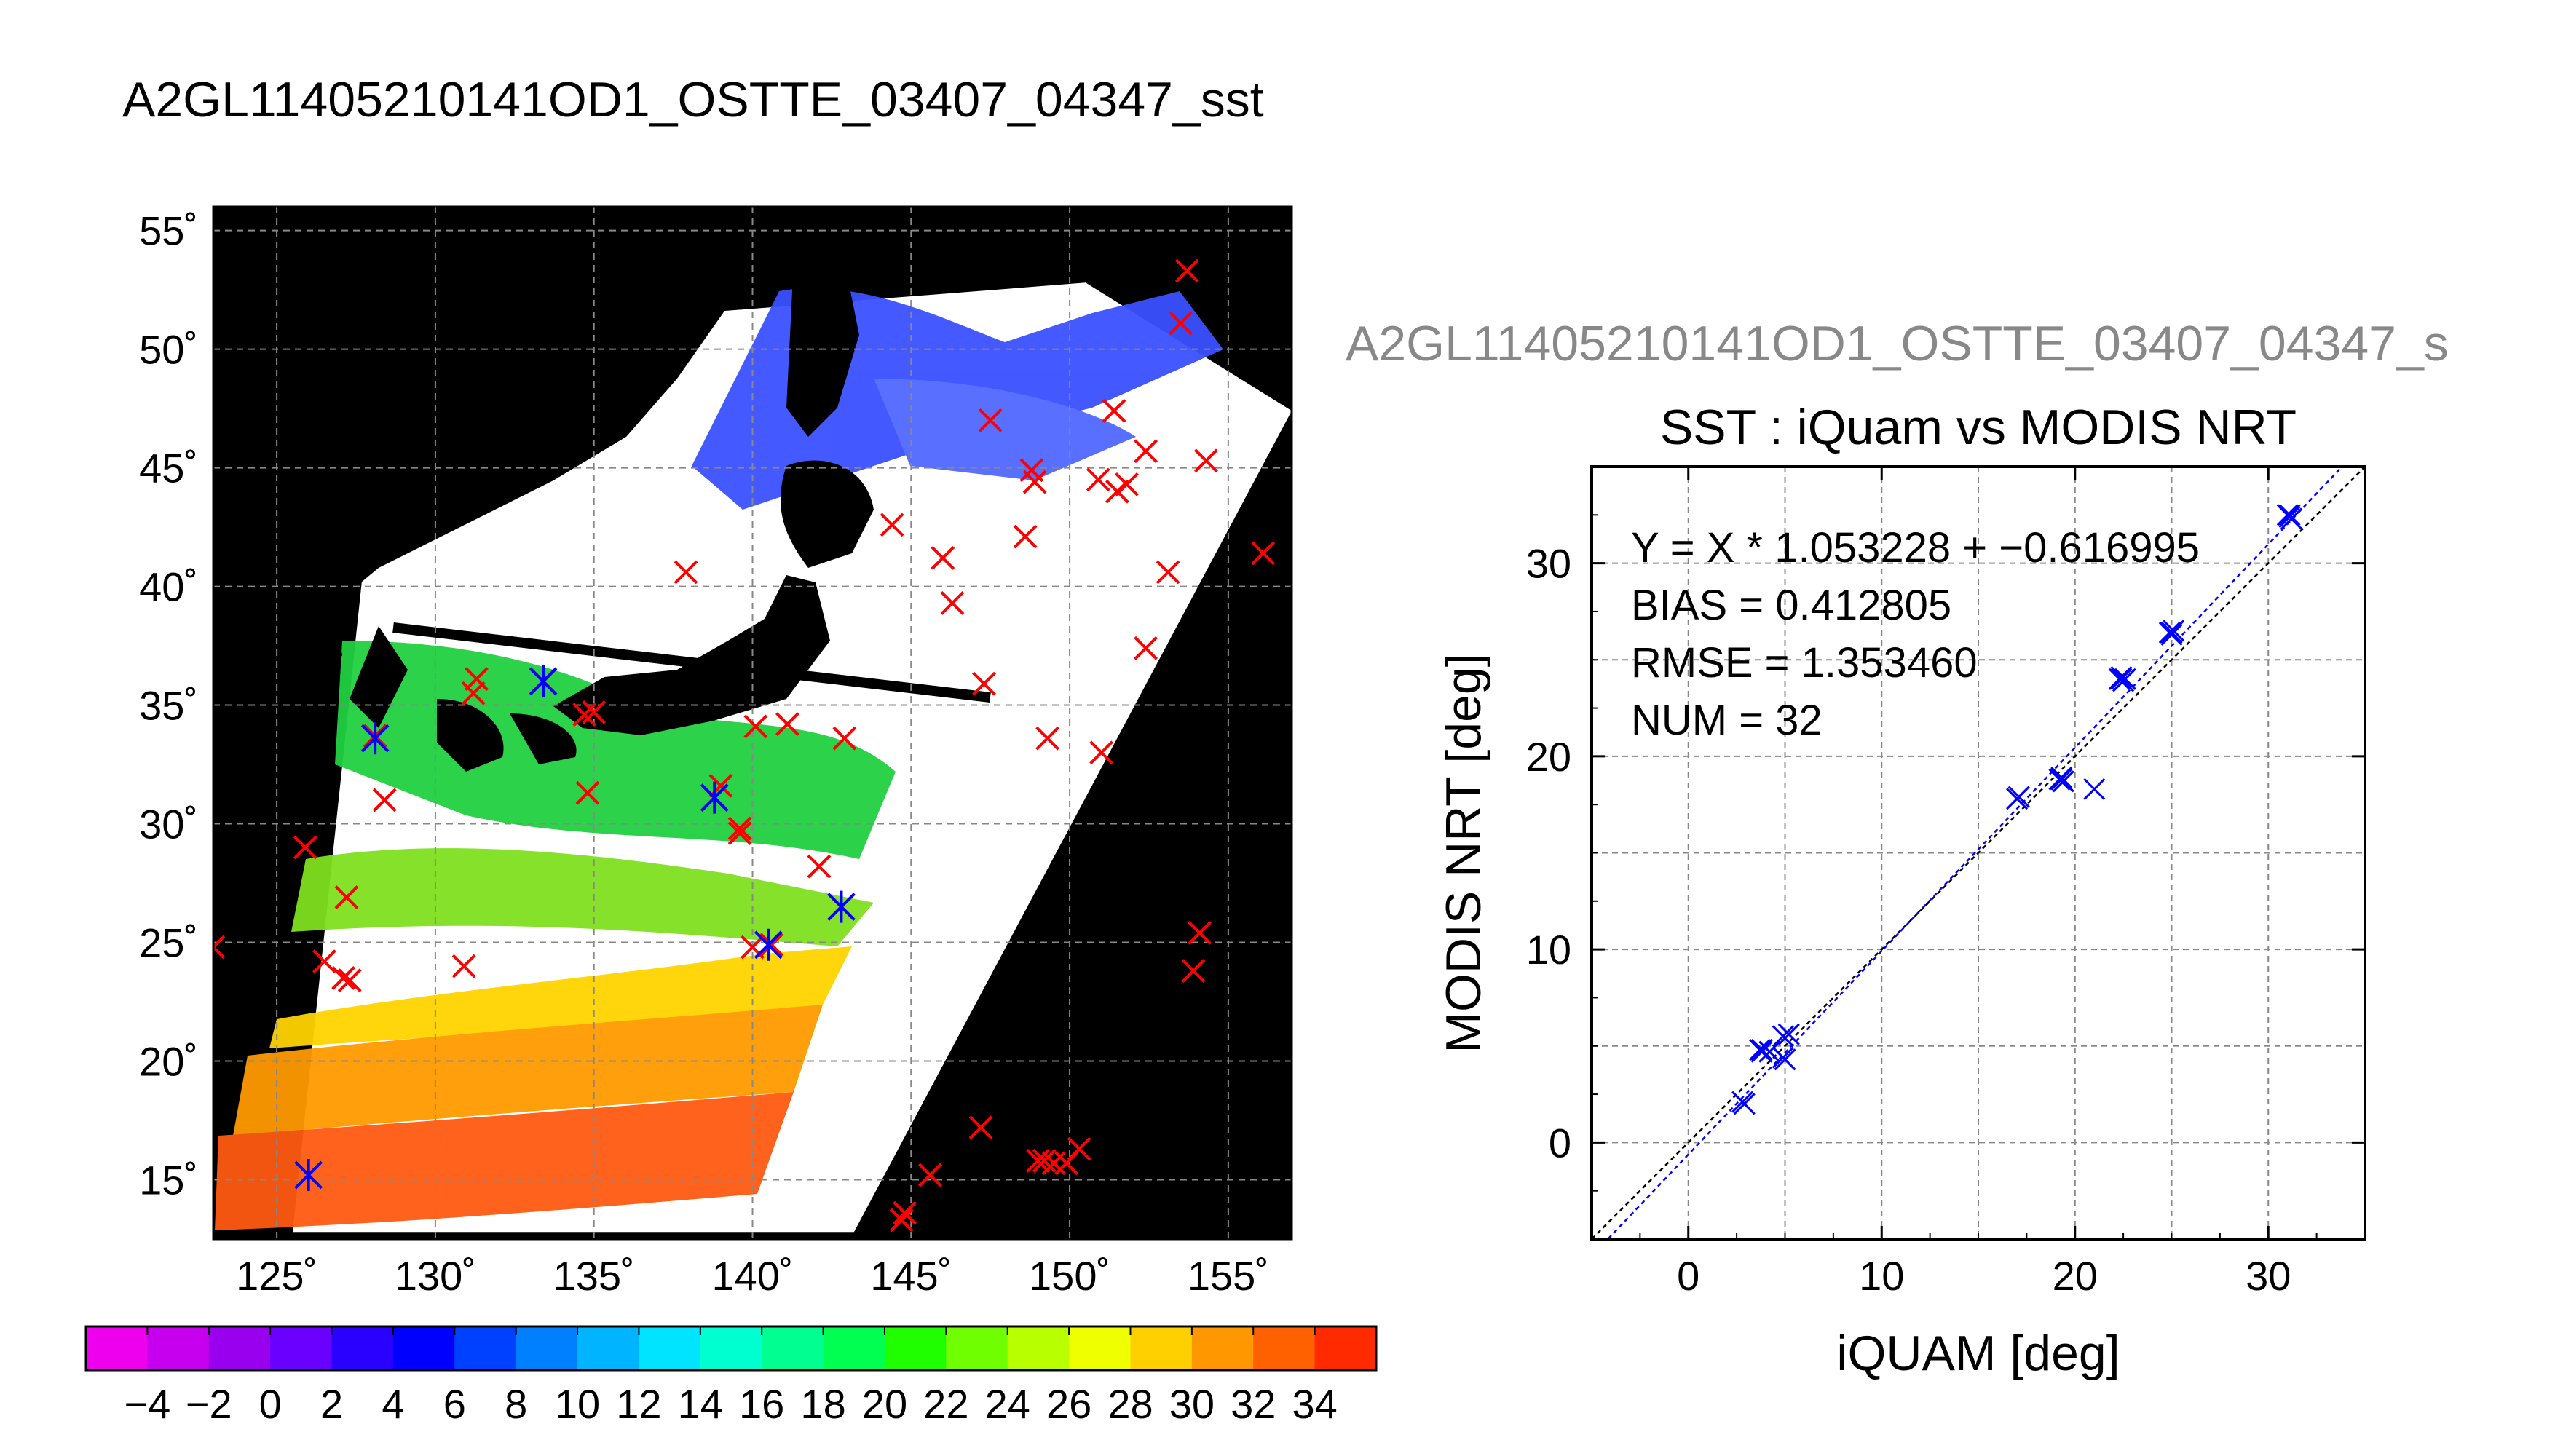 This screenshot has width=2555, height=1456. What do you see at coordinates (945, 1404) in the screenshot?
I see `colorbar-tick-label: 22` at bounding box center [945, 1404].